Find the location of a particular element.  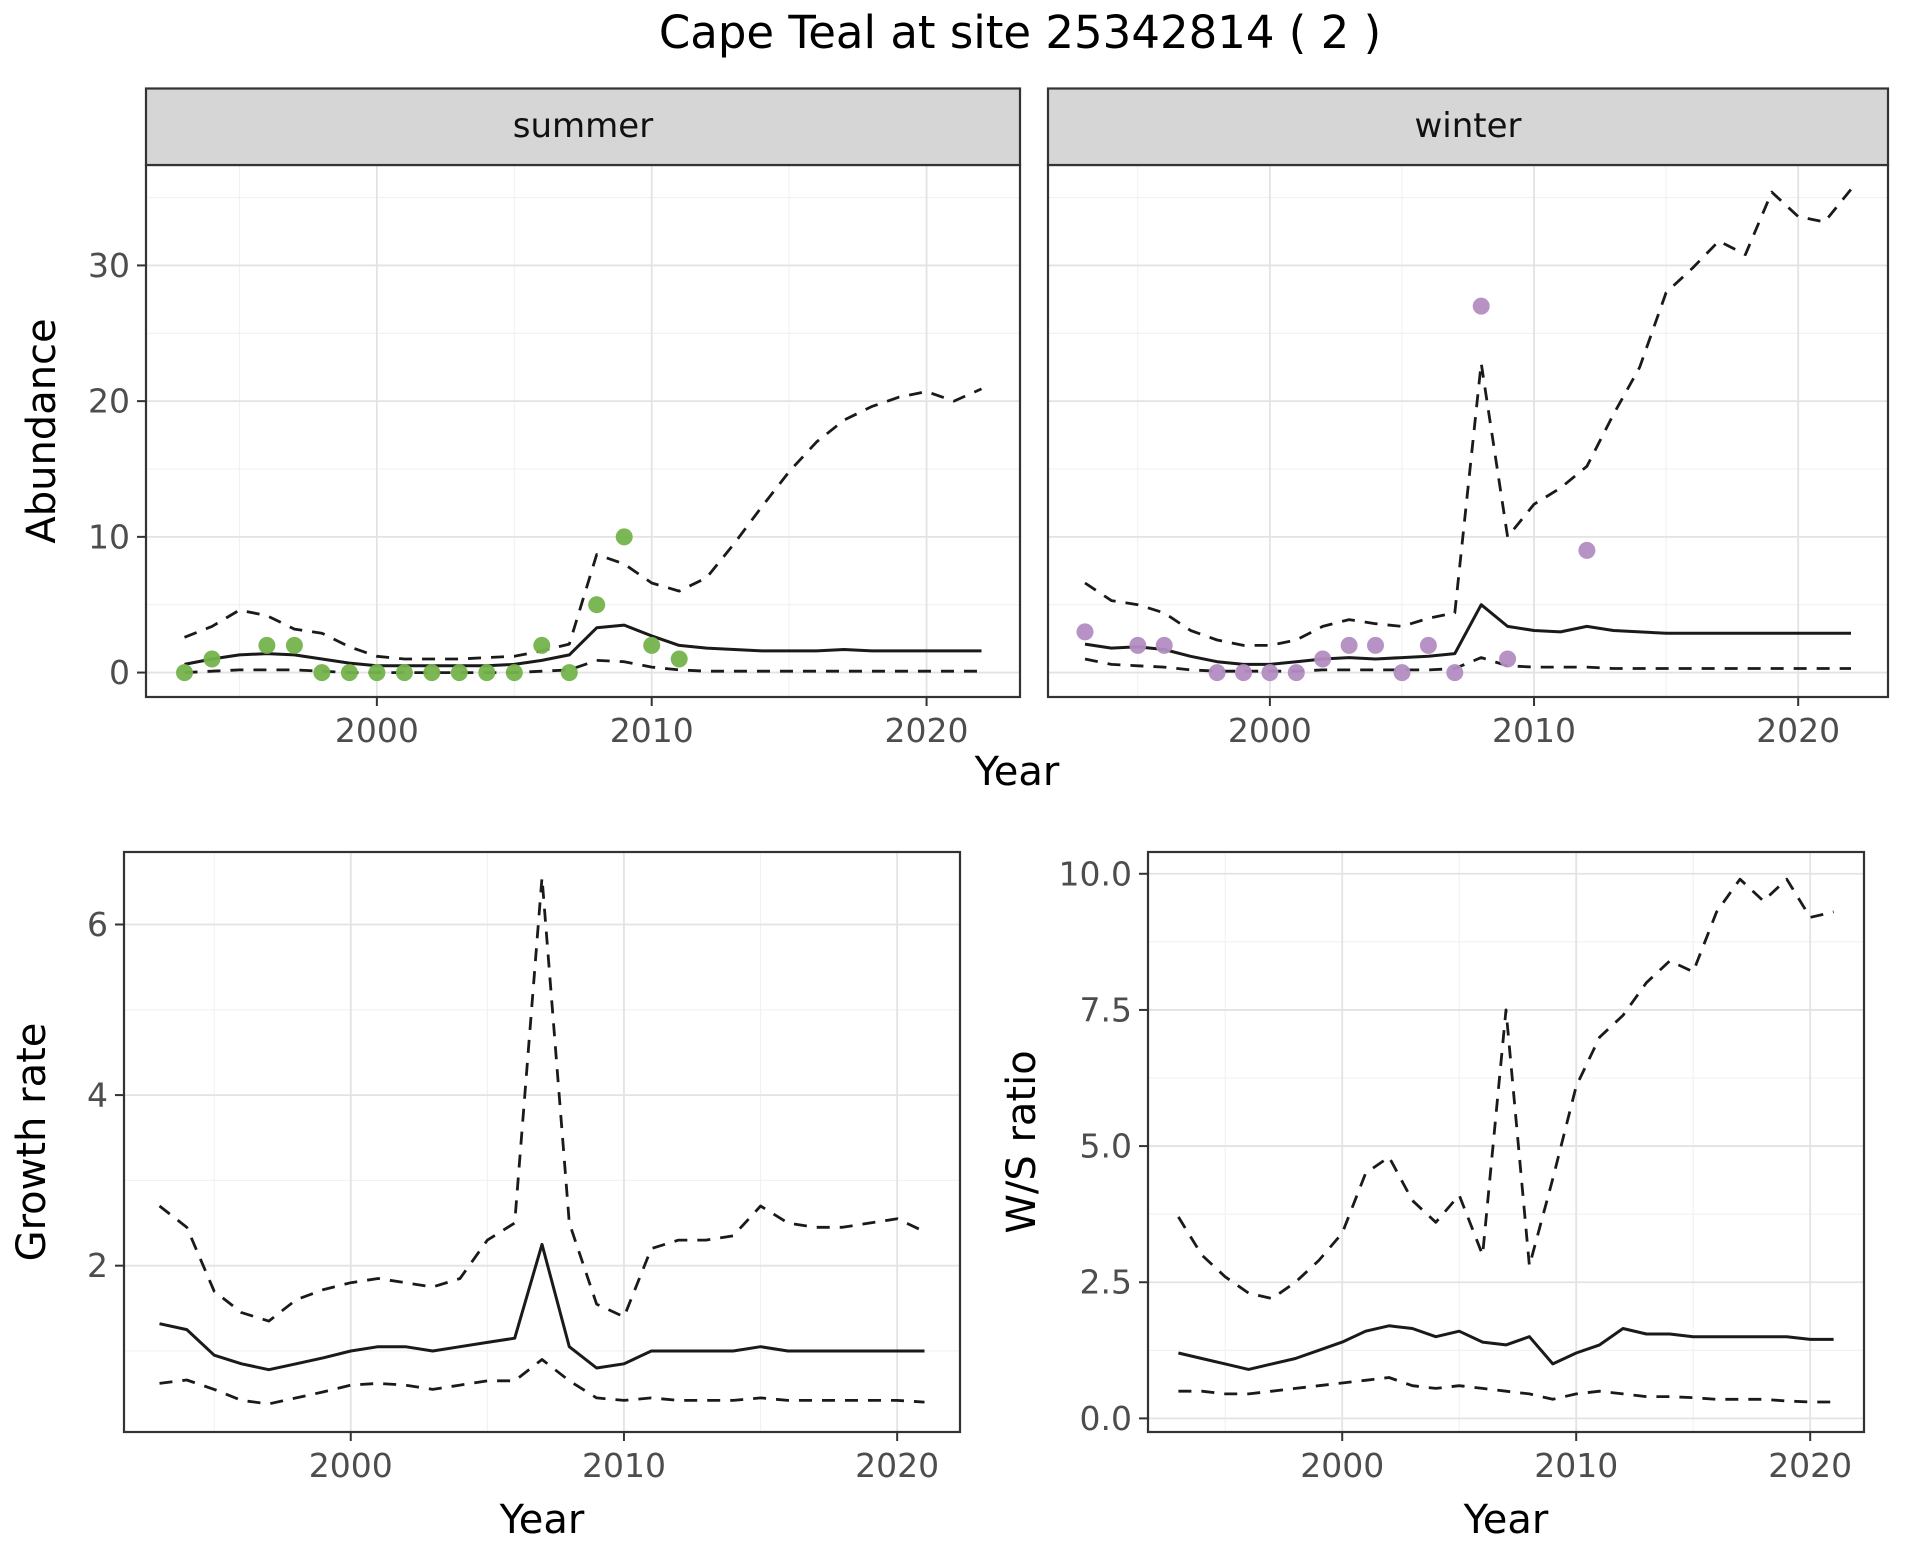

y-tick-label: 10.0 is located at coordinates (1095, 873).